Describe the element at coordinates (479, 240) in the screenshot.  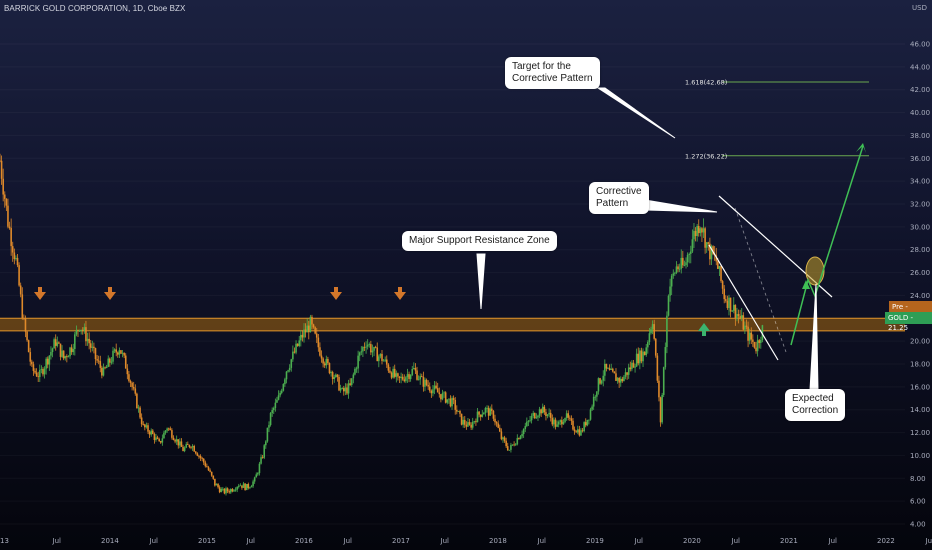
I see `support-zone-callout-text: Major Support Resistance Zone` at that location.